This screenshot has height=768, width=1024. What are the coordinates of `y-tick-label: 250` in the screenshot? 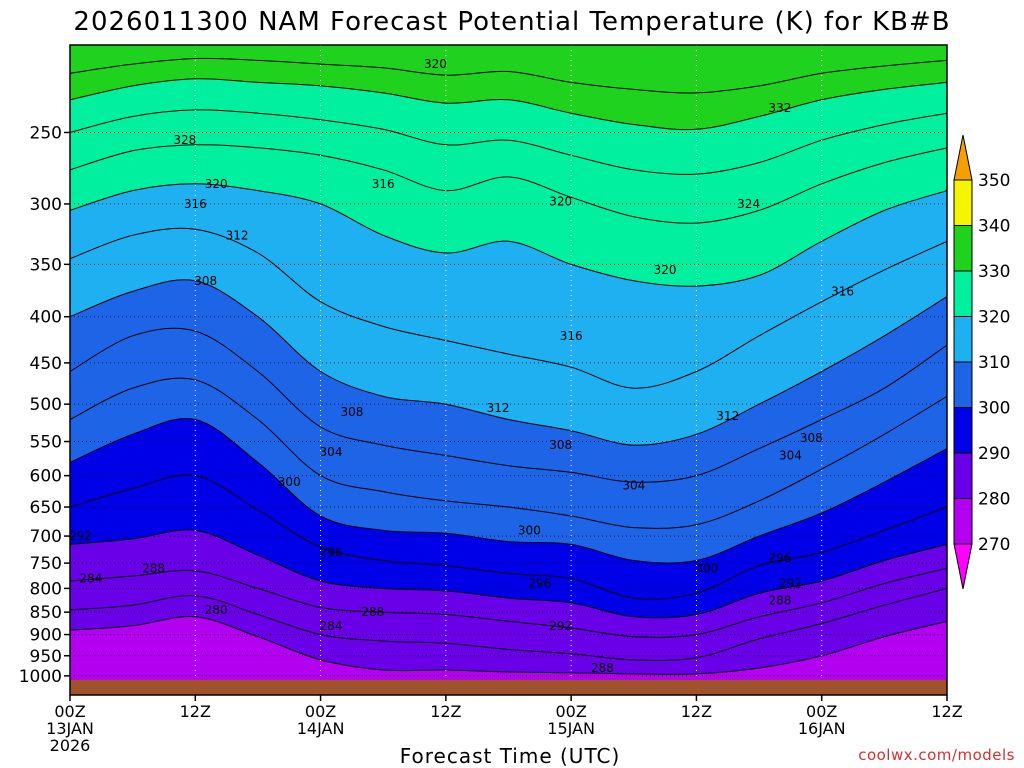 It's located at (46, 133).